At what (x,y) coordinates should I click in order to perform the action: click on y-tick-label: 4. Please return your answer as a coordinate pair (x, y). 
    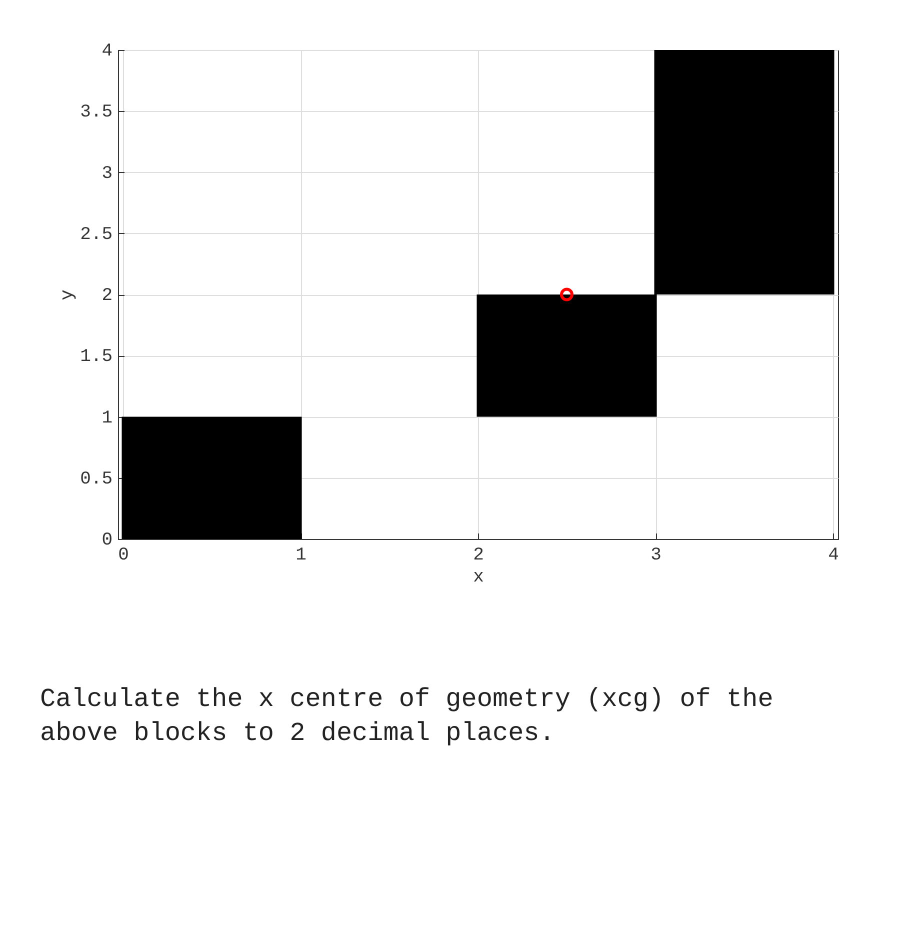
    Looking at the image, I should click on (107, 52).